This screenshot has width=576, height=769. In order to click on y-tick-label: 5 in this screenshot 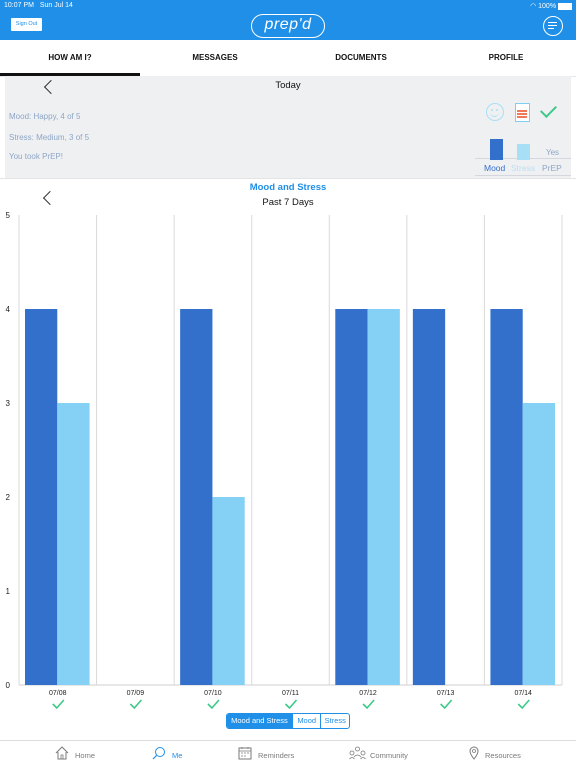, I will do `click(8, 215)`.